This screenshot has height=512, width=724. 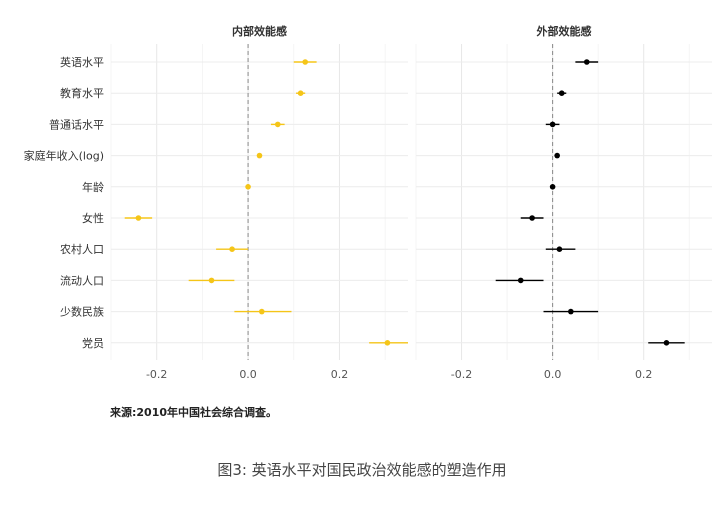 What do you see at coordinates (82, 249) in the screenshot?
I see `y-axis-label: 农村人口` at bounding box center [82, 249].